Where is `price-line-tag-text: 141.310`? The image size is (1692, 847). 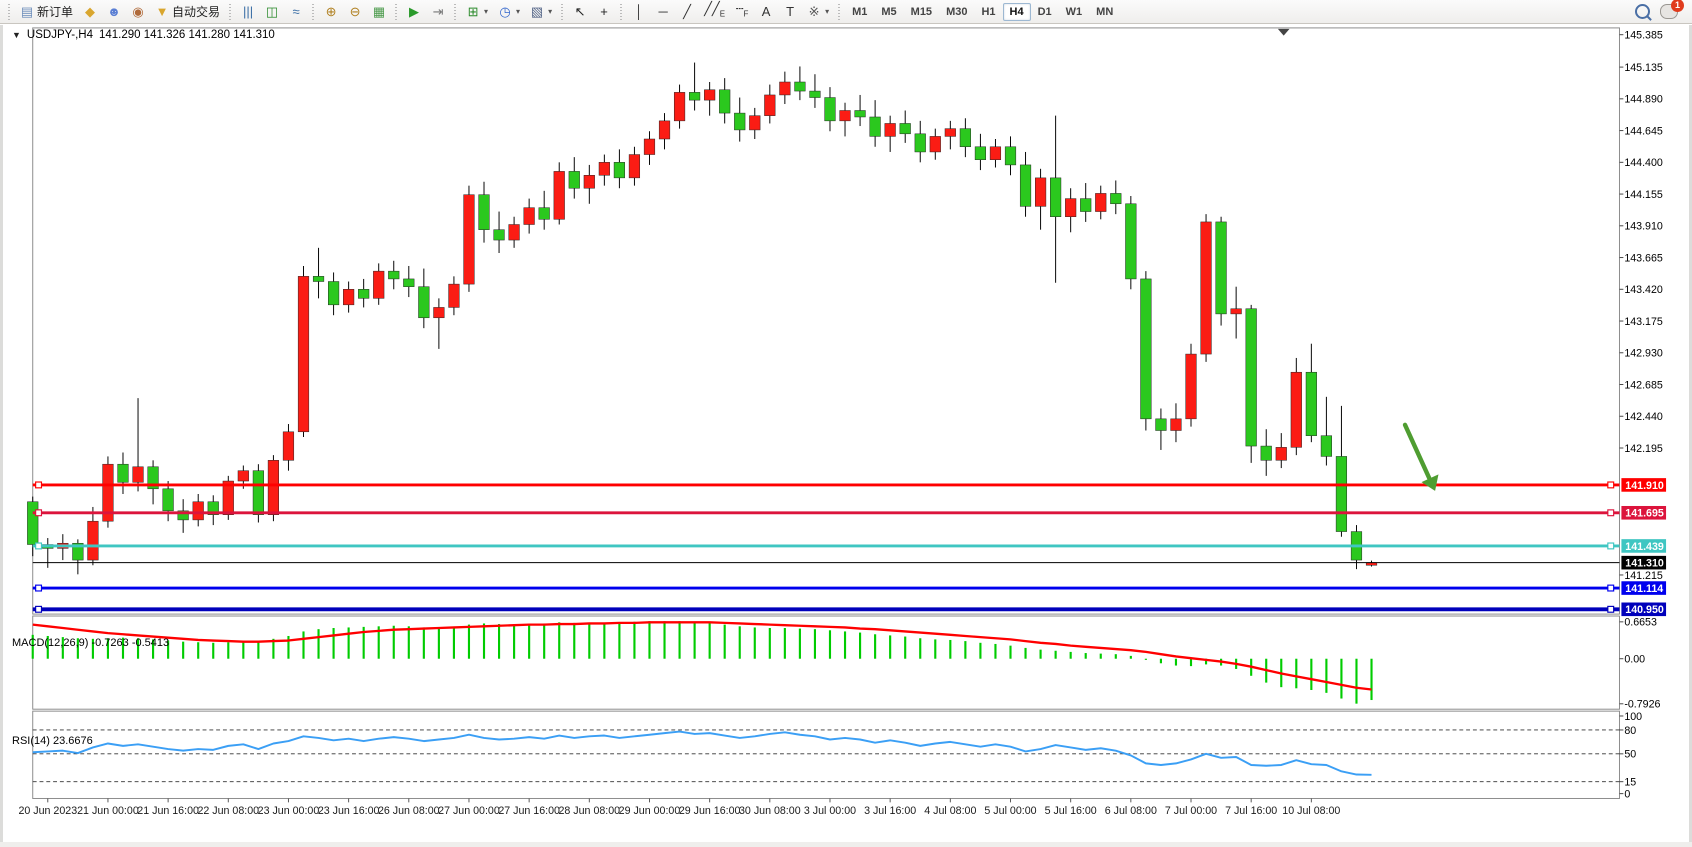
price-line-tag-text: 141.310 is located at coordinates (1644, 564).